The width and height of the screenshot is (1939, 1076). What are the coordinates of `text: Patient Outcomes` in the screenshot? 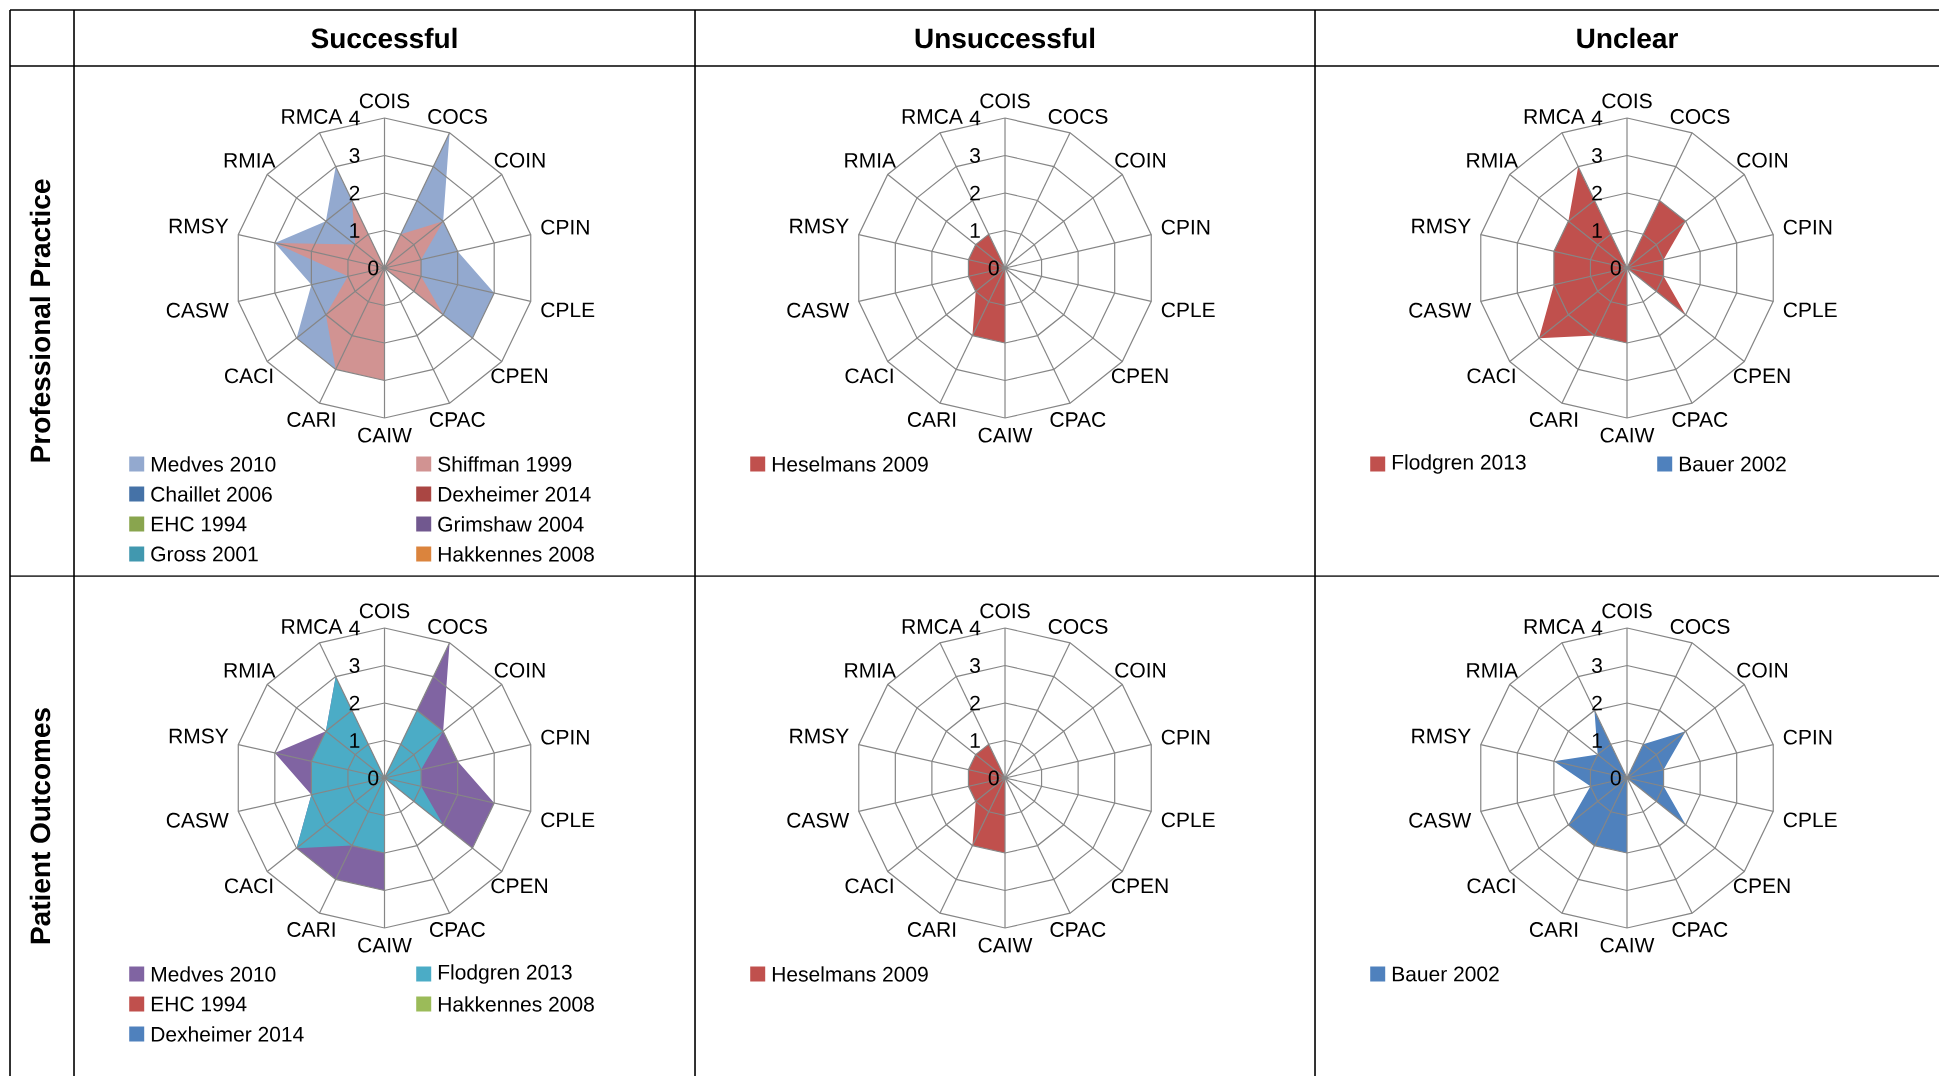 It's located at (40, 826).